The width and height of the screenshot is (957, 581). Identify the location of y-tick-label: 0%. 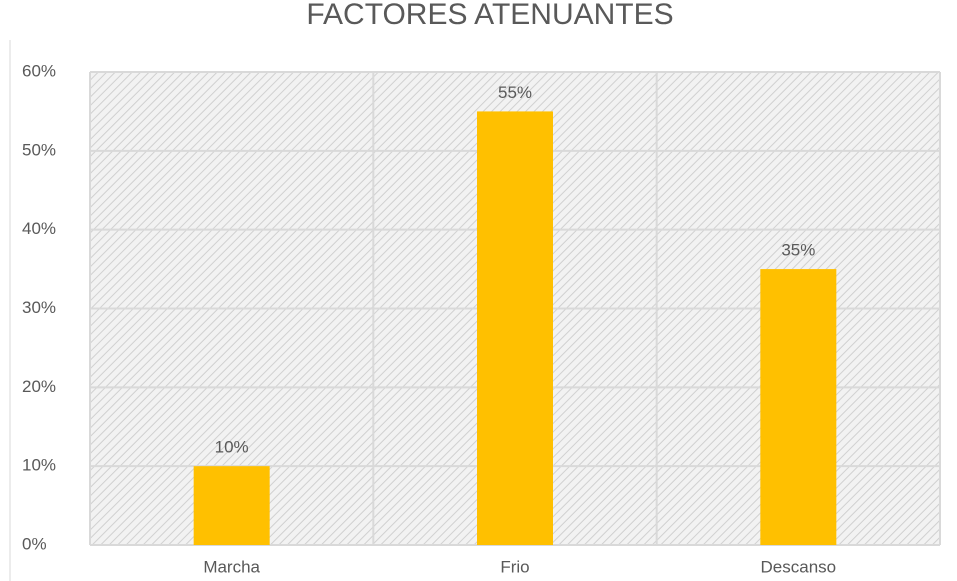
(34, 543).